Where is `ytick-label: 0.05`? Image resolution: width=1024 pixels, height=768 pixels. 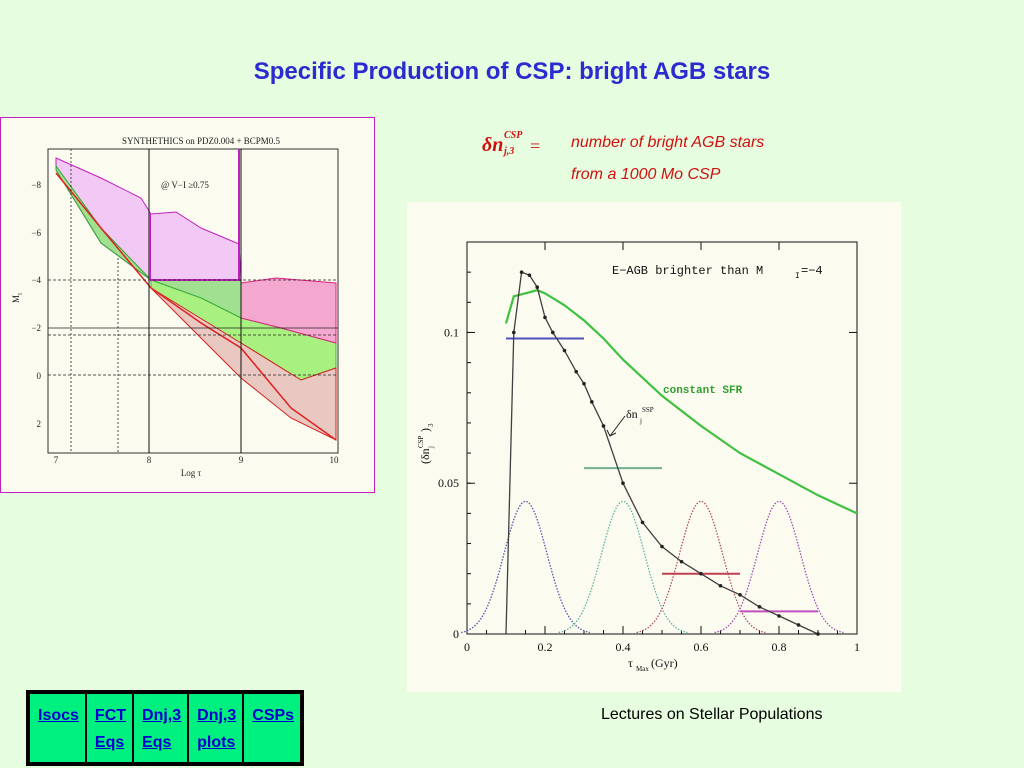
ytick-label: 0.05 is located at coordinates (448, 483).